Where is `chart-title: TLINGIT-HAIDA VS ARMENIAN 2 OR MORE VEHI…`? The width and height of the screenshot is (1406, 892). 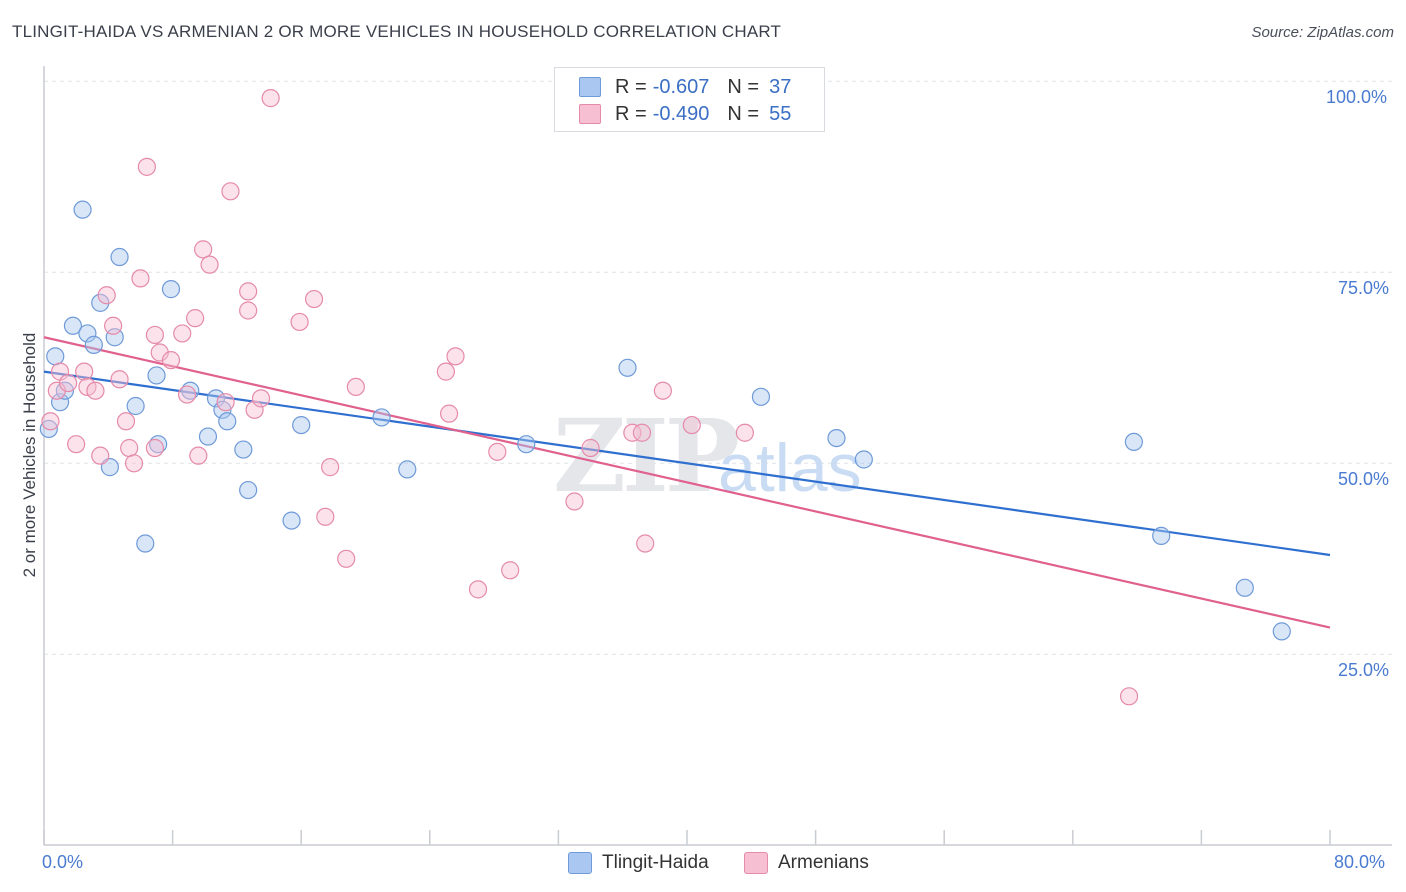
chart-title: TLINGIT-HAIDA VS ARMENIAN 2 OR MORE VEHI… is located at coordinates (397, 31).